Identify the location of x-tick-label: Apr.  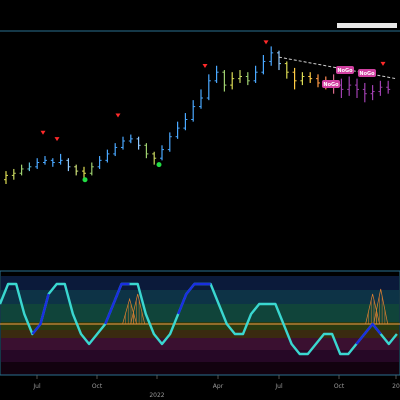
(218, 386).